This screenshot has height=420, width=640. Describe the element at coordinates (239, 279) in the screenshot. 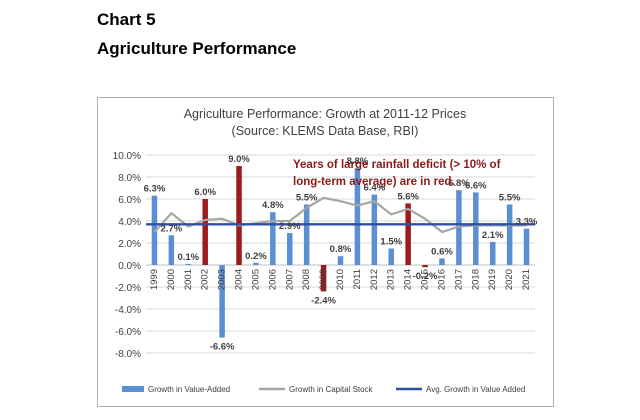

I see `x-tick-label: 2004` at that location.